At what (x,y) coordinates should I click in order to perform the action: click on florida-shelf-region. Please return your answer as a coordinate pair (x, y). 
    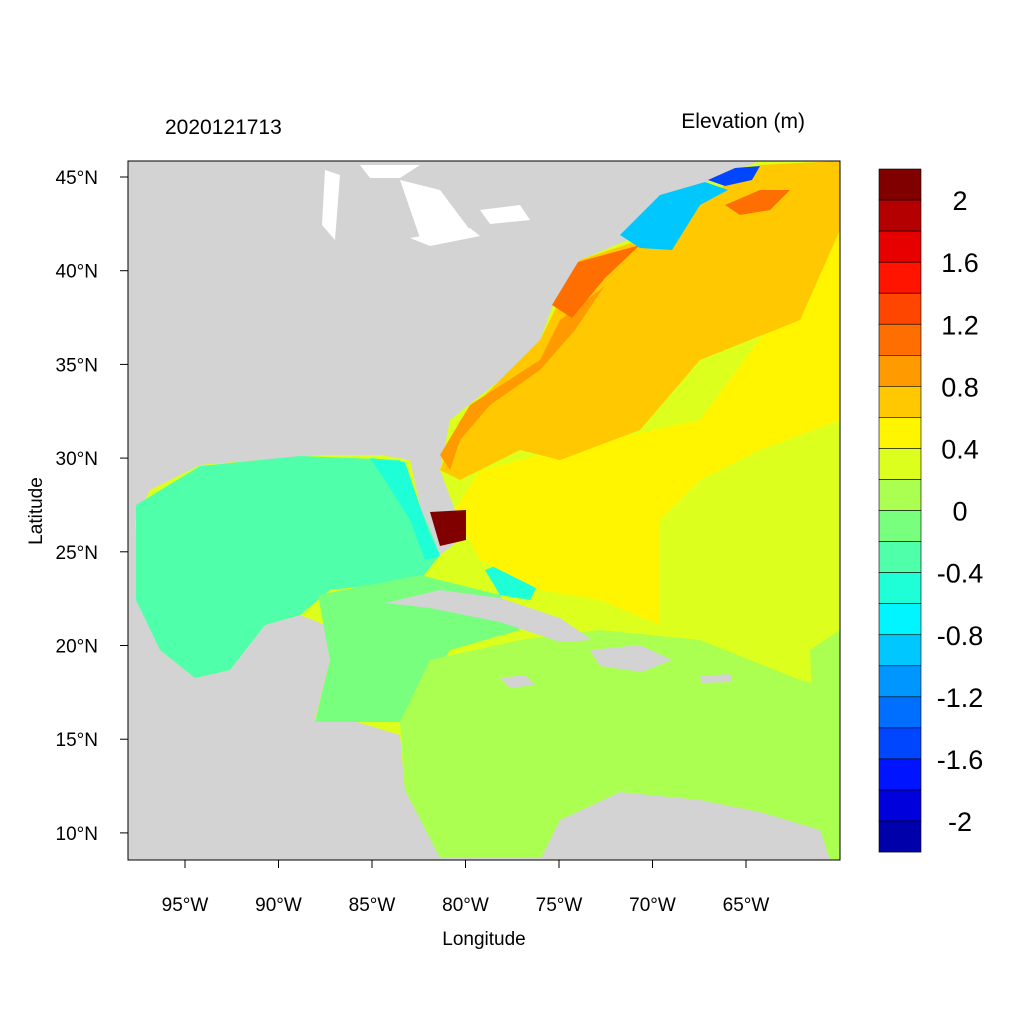
    Looking at the image, I should click on (405, 509).